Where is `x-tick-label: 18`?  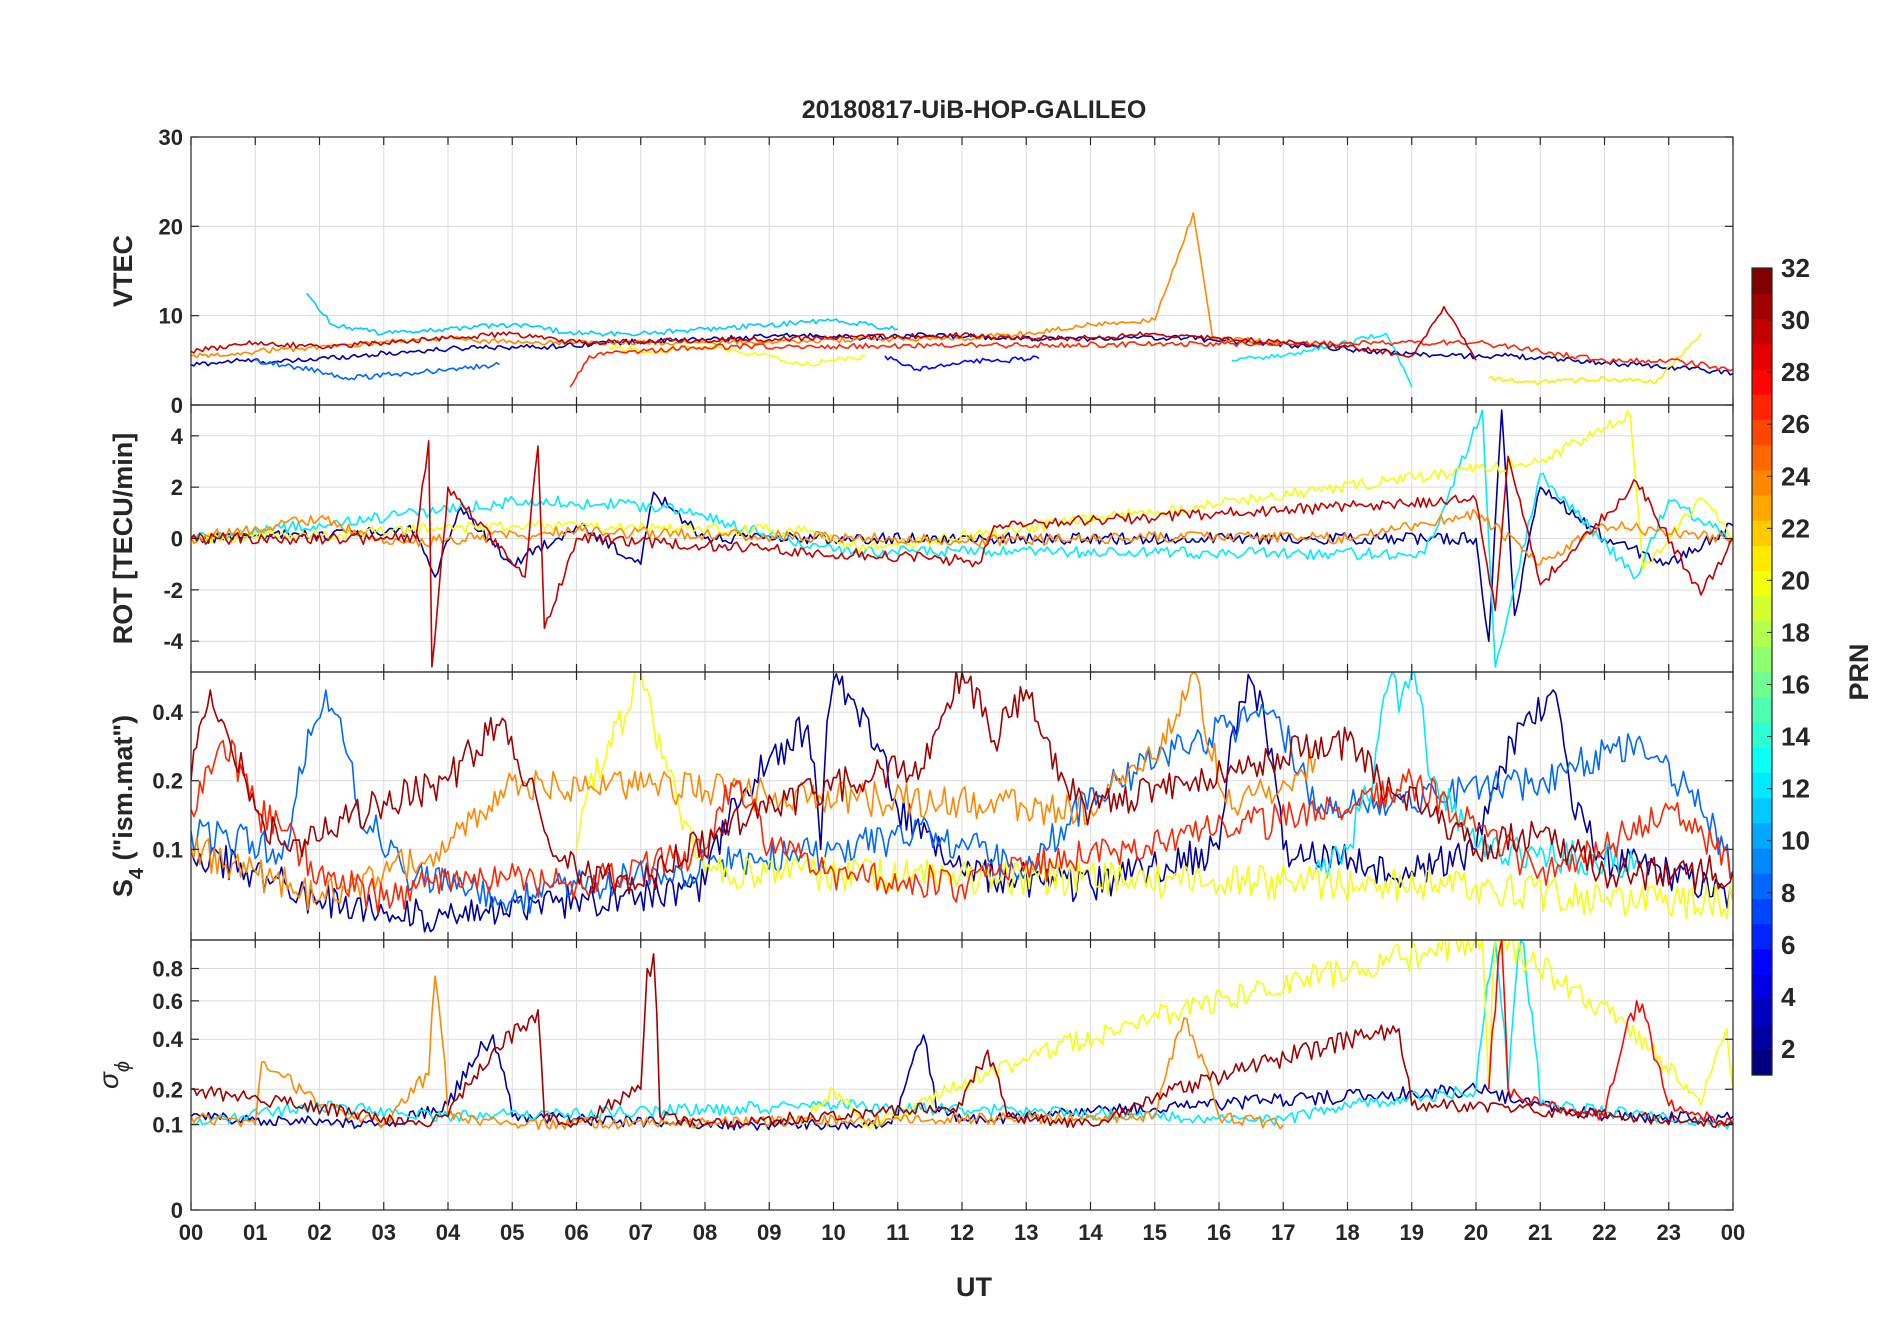
x-tick-label: 18 is located at coordinates (1347, 1232).